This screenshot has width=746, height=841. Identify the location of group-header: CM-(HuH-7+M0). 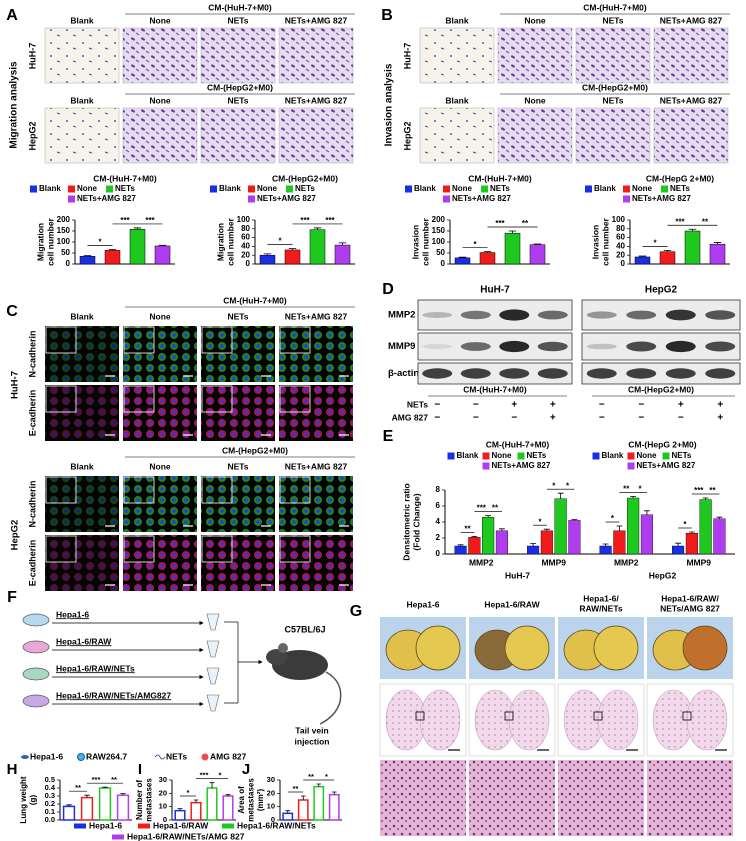
(255, 300).